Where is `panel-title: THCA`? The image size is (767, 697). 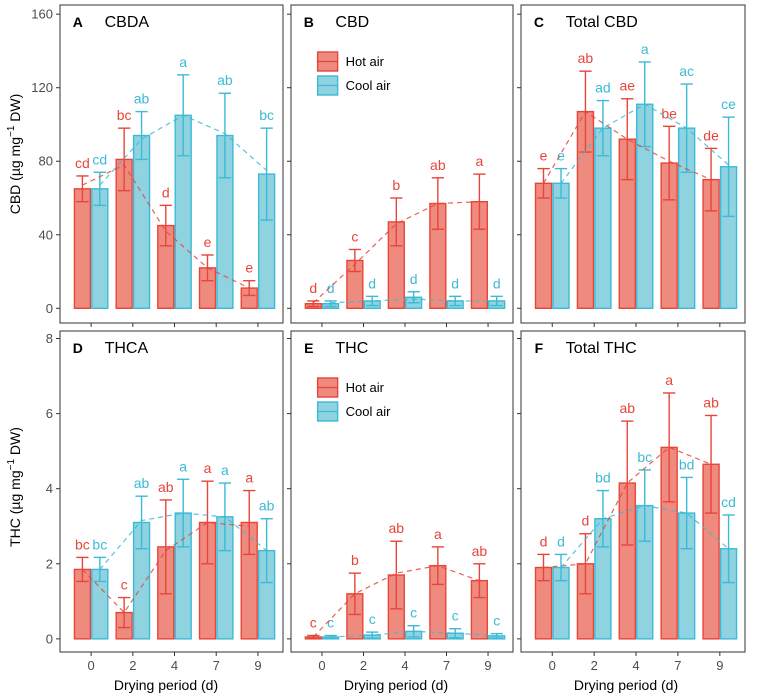 panel-title: THCA is located at coordinates (127, 348).